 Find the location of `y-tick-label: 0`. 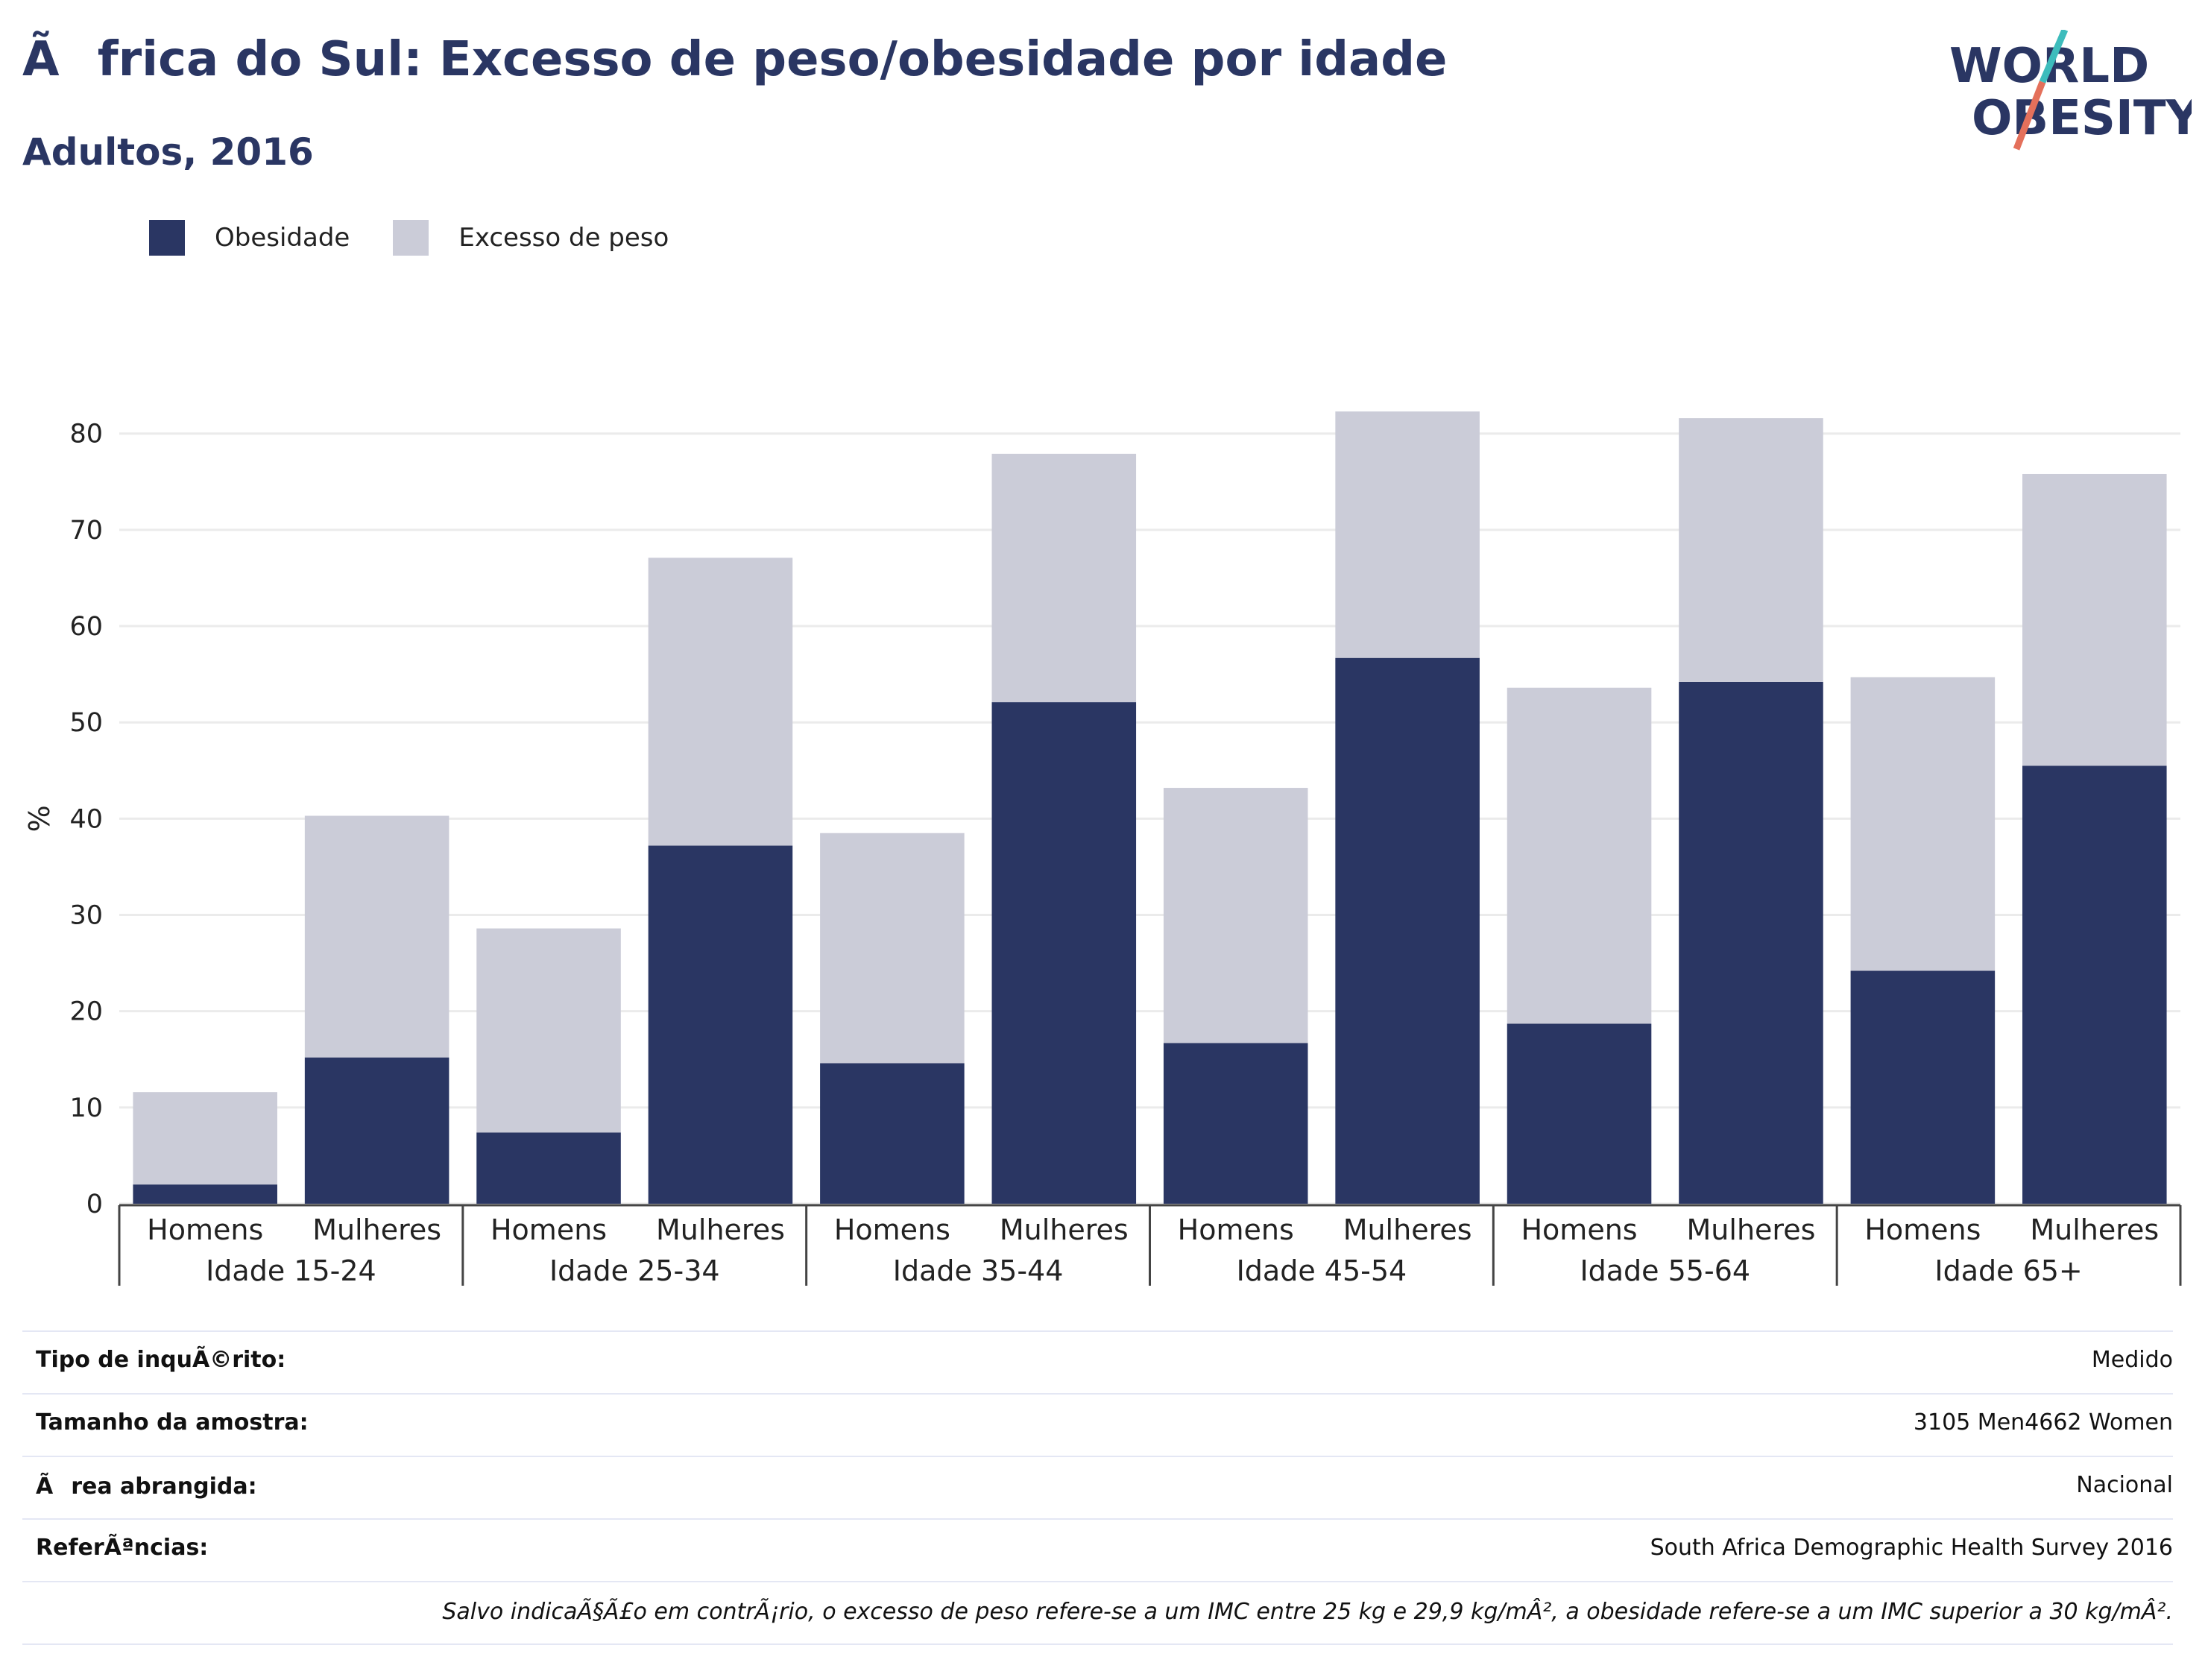

y-tick-label: 0 is located at coordinates (94, 1204).